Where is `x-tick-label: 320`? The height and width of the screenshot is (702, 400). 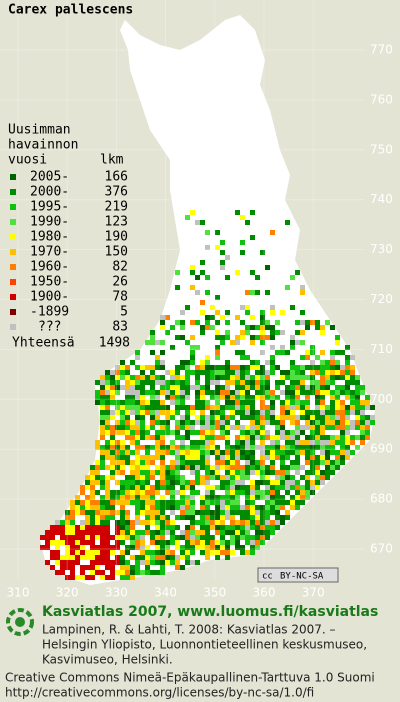
x-tick-label: 320 is located at coordinates (67, 593).